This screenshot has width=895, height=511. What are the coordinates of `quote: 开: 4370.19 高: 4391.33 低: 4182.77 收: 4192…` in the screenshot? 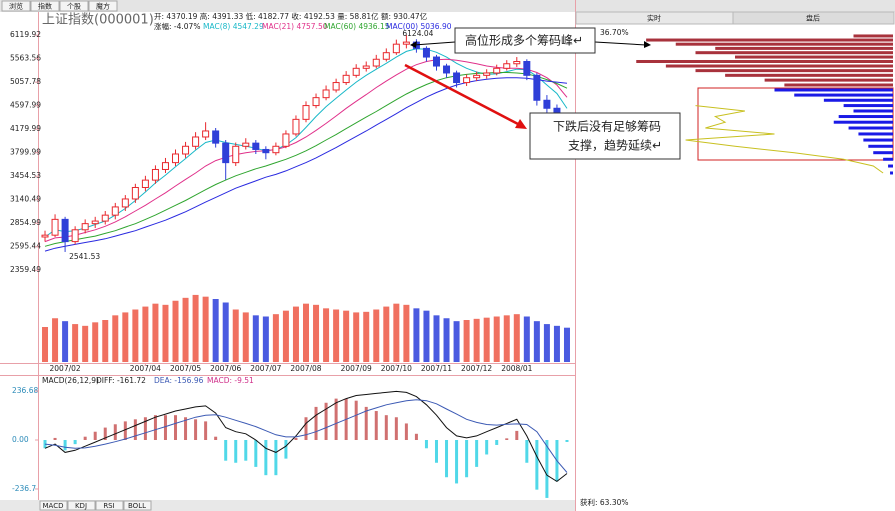 It's located at (291, 16).